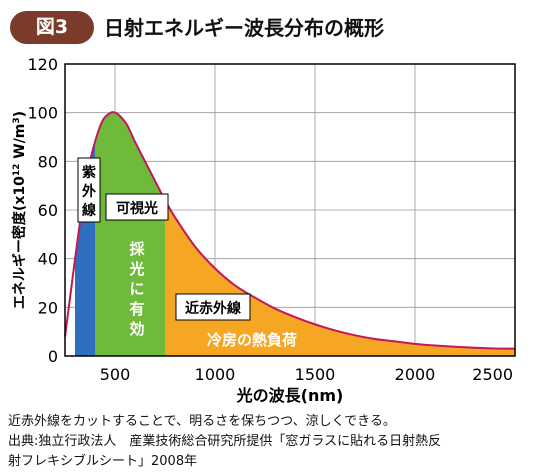 The width and height of the screenshot is (550, 474). Describe the element at coordinates (48, 161) in the screenshot. I see `y-tick-label: 80` at that location.